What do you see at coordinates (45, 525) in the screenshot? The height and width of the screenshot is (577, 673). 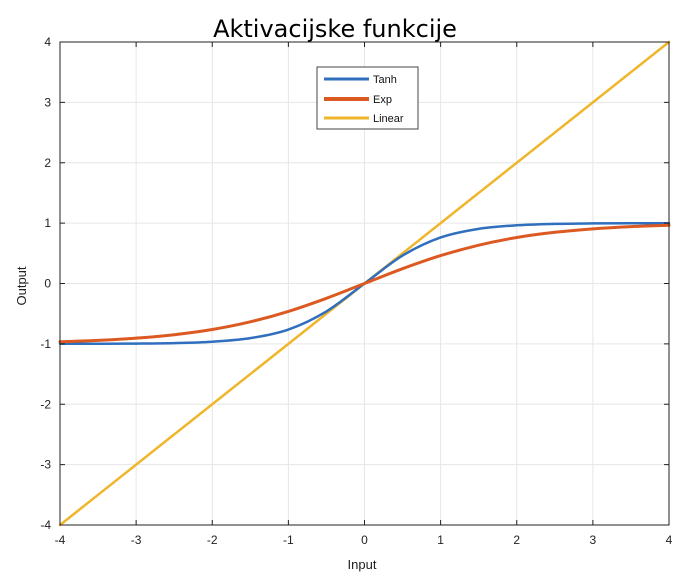 I see `y-tick-label: -4` at bounding box center [45, 525].